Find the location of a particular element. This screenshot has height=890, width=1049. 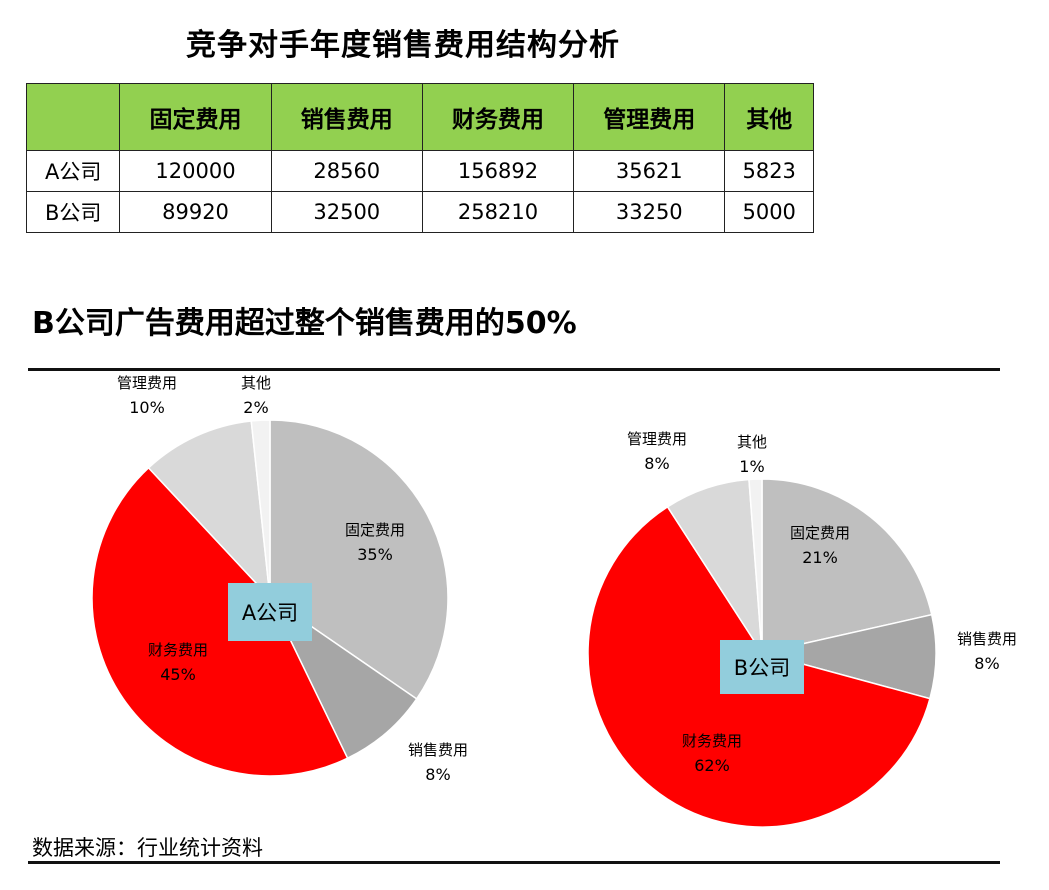

table-cell: 32500 is located at coordinates (346, 212).